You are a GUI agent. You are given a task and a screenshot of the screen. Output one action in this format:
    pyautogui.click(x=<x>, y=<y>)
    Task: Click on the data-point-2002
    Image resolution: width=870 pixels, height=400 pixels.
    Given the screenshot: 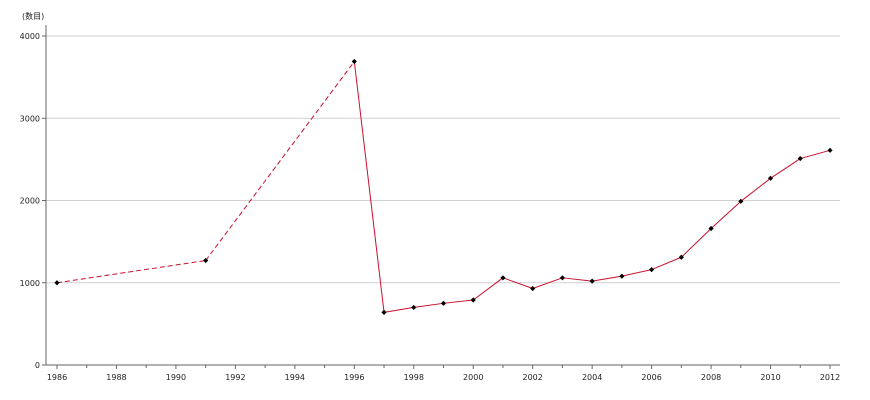 What is the action you would take?
    pyautogui.click(x=533, y=288)
    